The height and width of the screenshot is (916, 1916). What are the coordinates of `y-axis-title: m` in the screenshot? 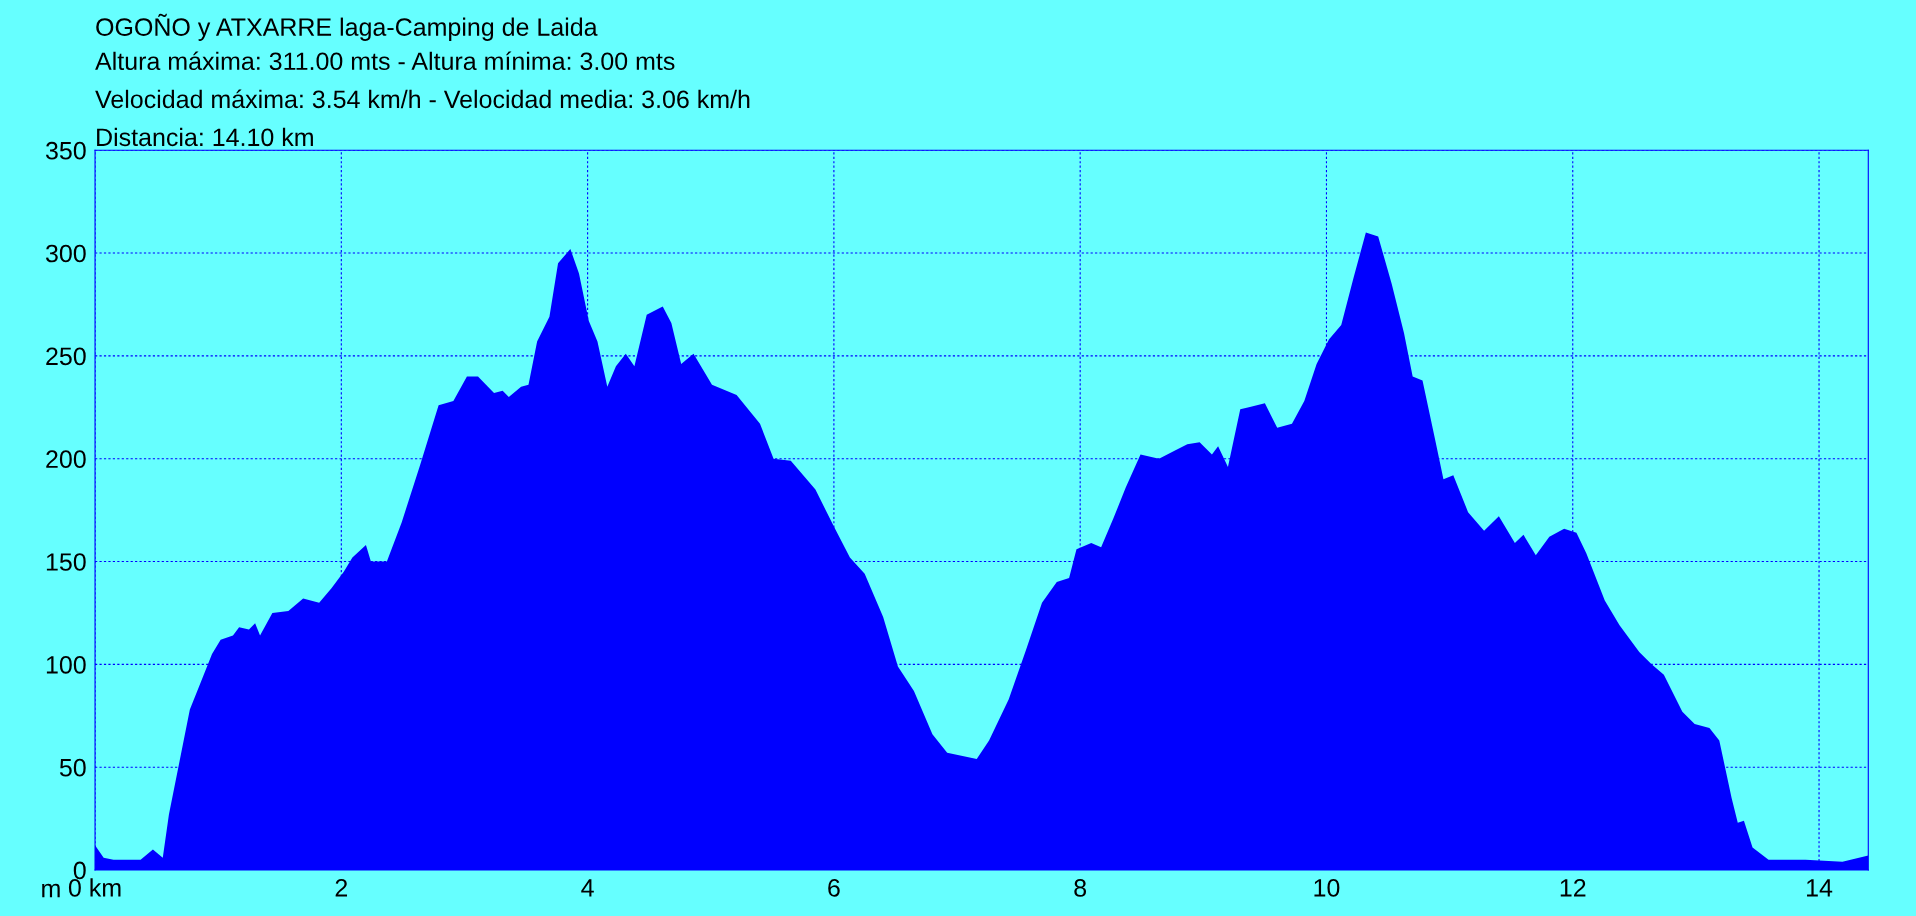 It's located at (51, 890).